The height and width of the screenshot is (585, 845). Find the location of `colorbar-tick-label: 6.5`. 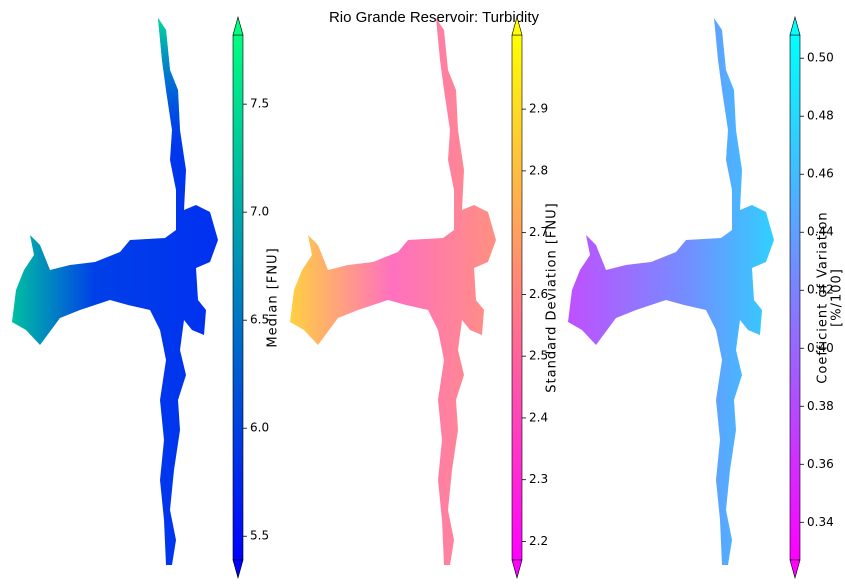

colorbar-tick-label: 6.5 is located at coordinates (259, 320).